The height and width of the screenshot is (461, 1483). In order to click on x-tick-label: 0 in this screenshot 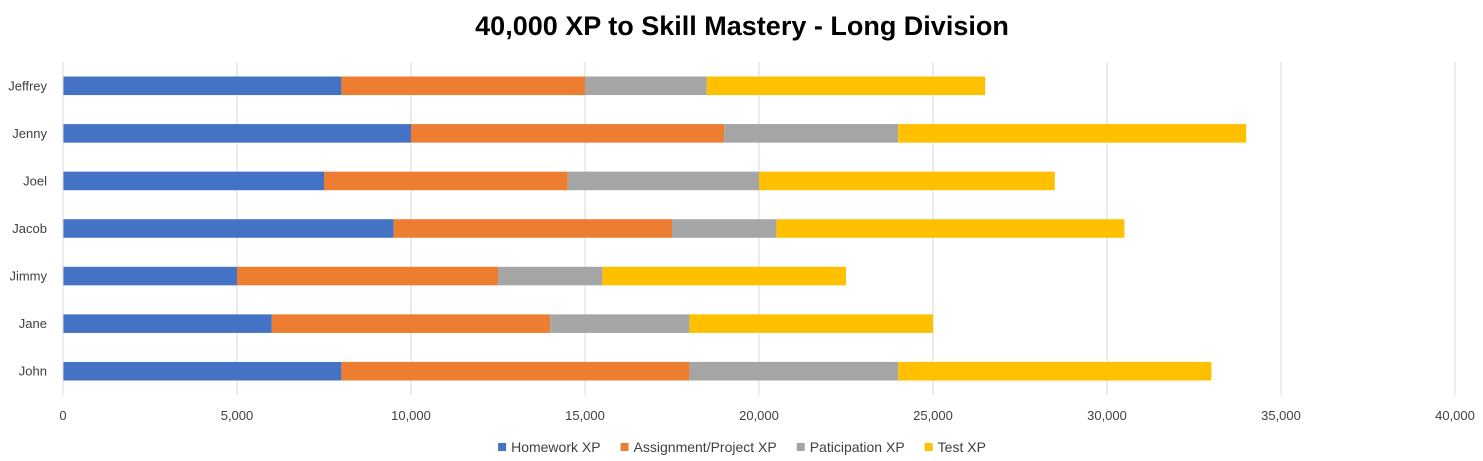, I will do `click(62, 415)`.